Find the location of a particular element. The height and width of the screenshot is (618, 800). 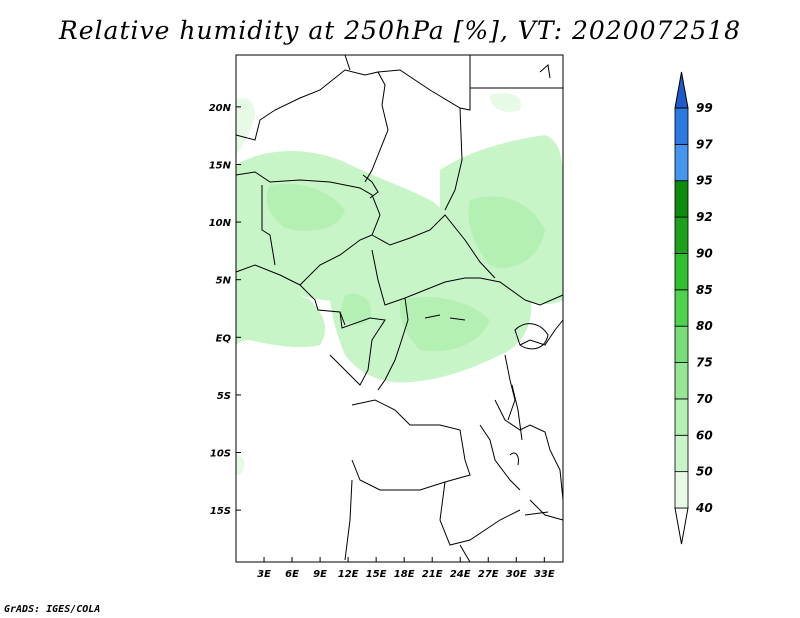

lat-tick-label: 15S is located at coordinates (220, 511).